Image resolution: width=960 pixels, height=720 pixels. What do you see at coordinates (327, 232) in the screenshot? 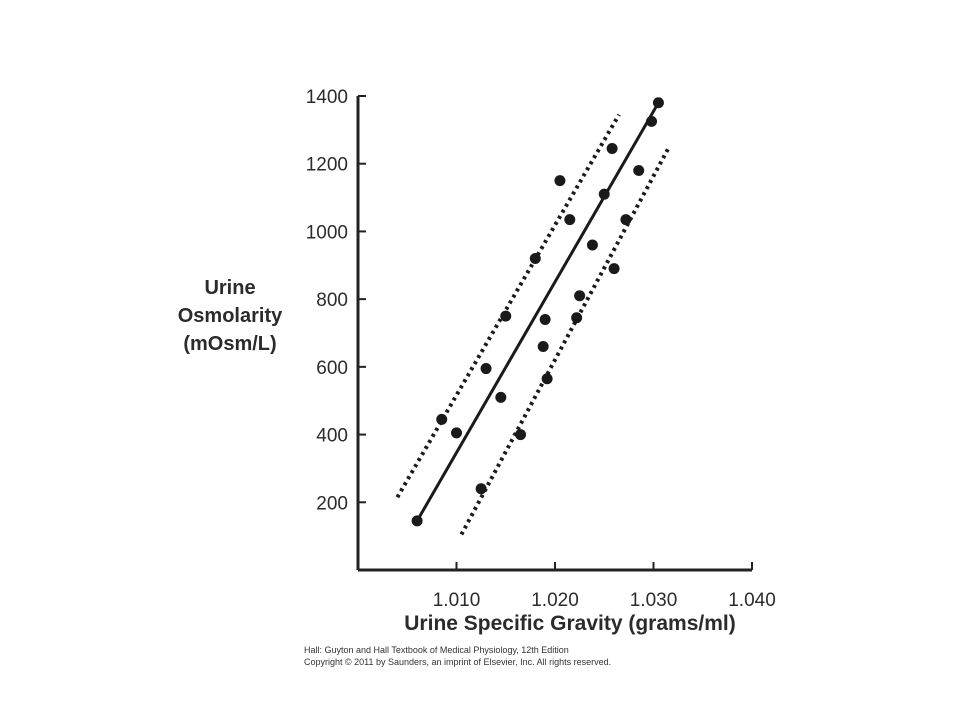
I see `y-tick-label: 1000` at bounding box center [327, 232].